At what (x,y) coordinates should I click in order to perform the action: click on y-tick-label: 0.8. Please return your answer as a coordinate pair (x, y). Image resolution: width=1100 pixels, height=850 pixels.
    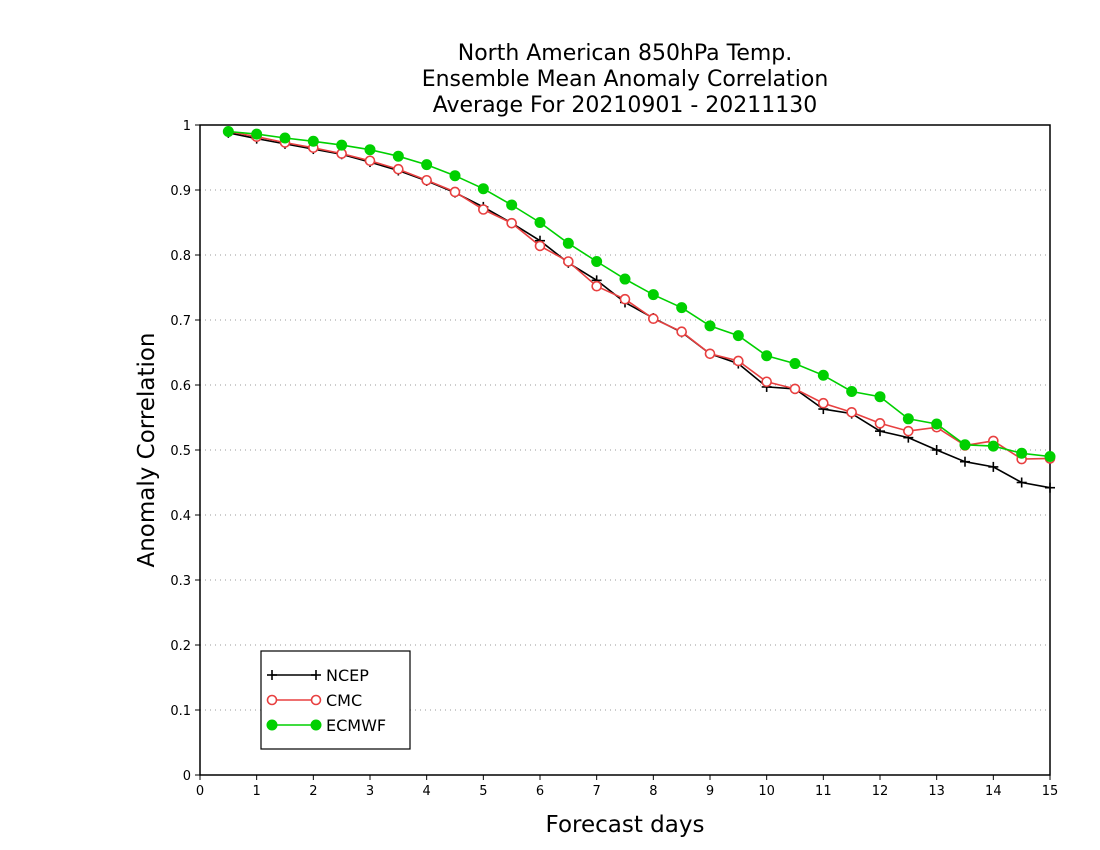
    Looking at the image, I should click on (180, 256).